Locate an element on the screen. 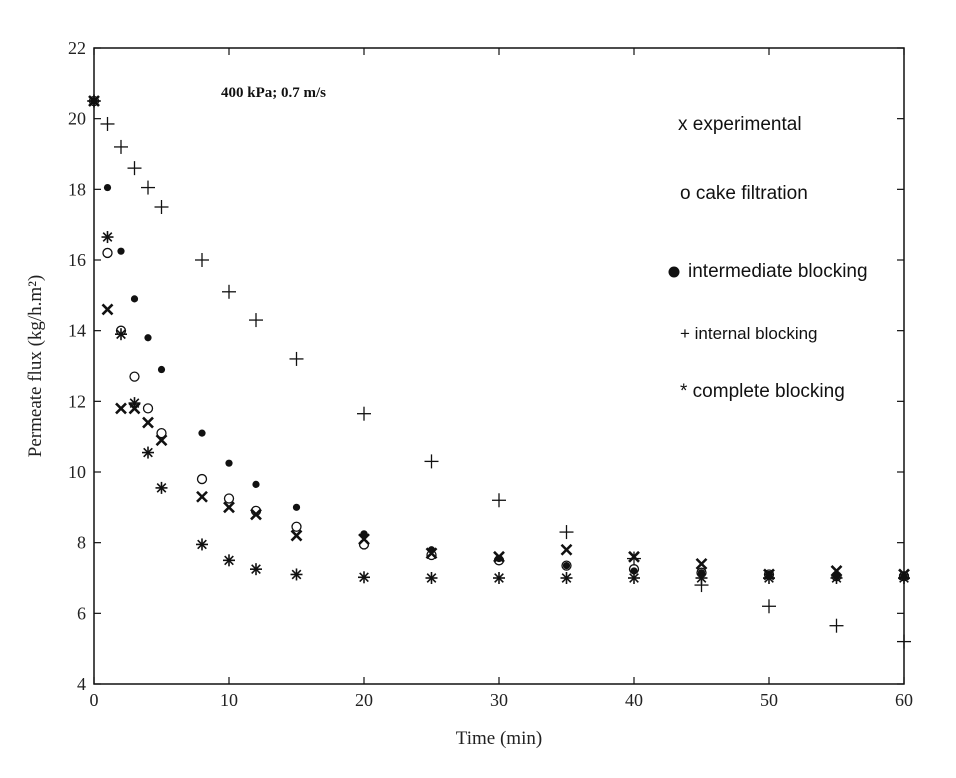 Image resolution: width=956 pixels, height=778 pixels. y-tick-label: 22 is located at coordinates (77, 48).